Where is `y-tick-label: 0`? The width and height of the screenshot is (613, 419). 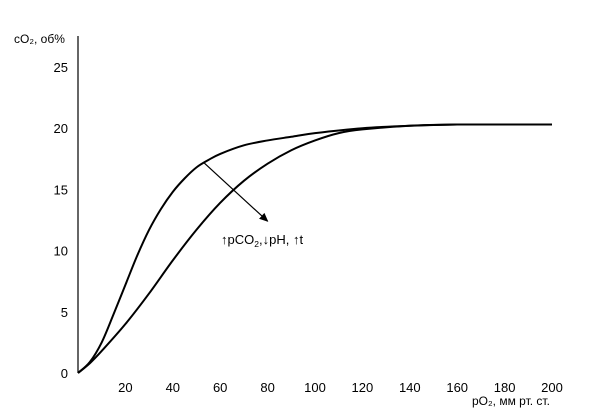 y-tick-label: 0 is located at coordinates (64, 373).